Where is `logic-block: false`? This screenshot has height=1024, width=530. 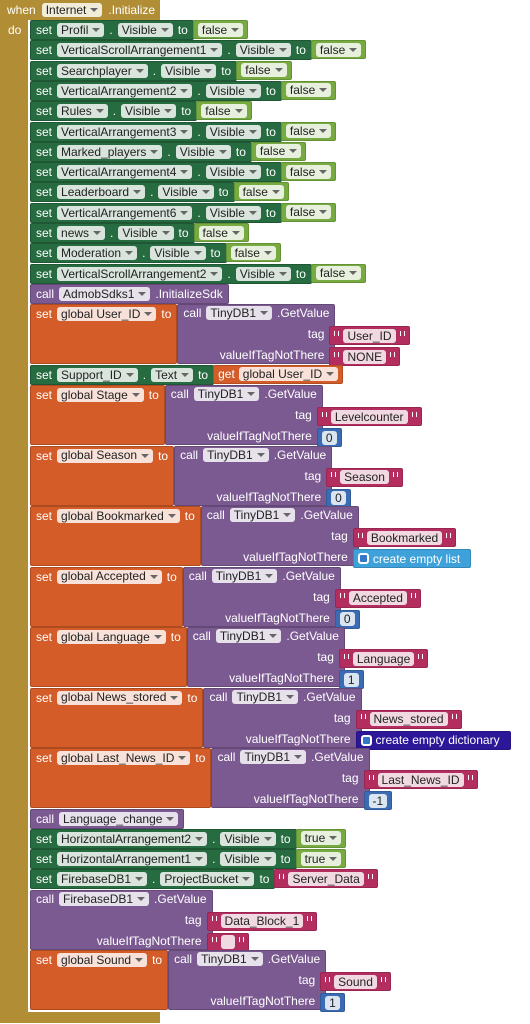
logic-block: false is located at coordinates (261, 192).